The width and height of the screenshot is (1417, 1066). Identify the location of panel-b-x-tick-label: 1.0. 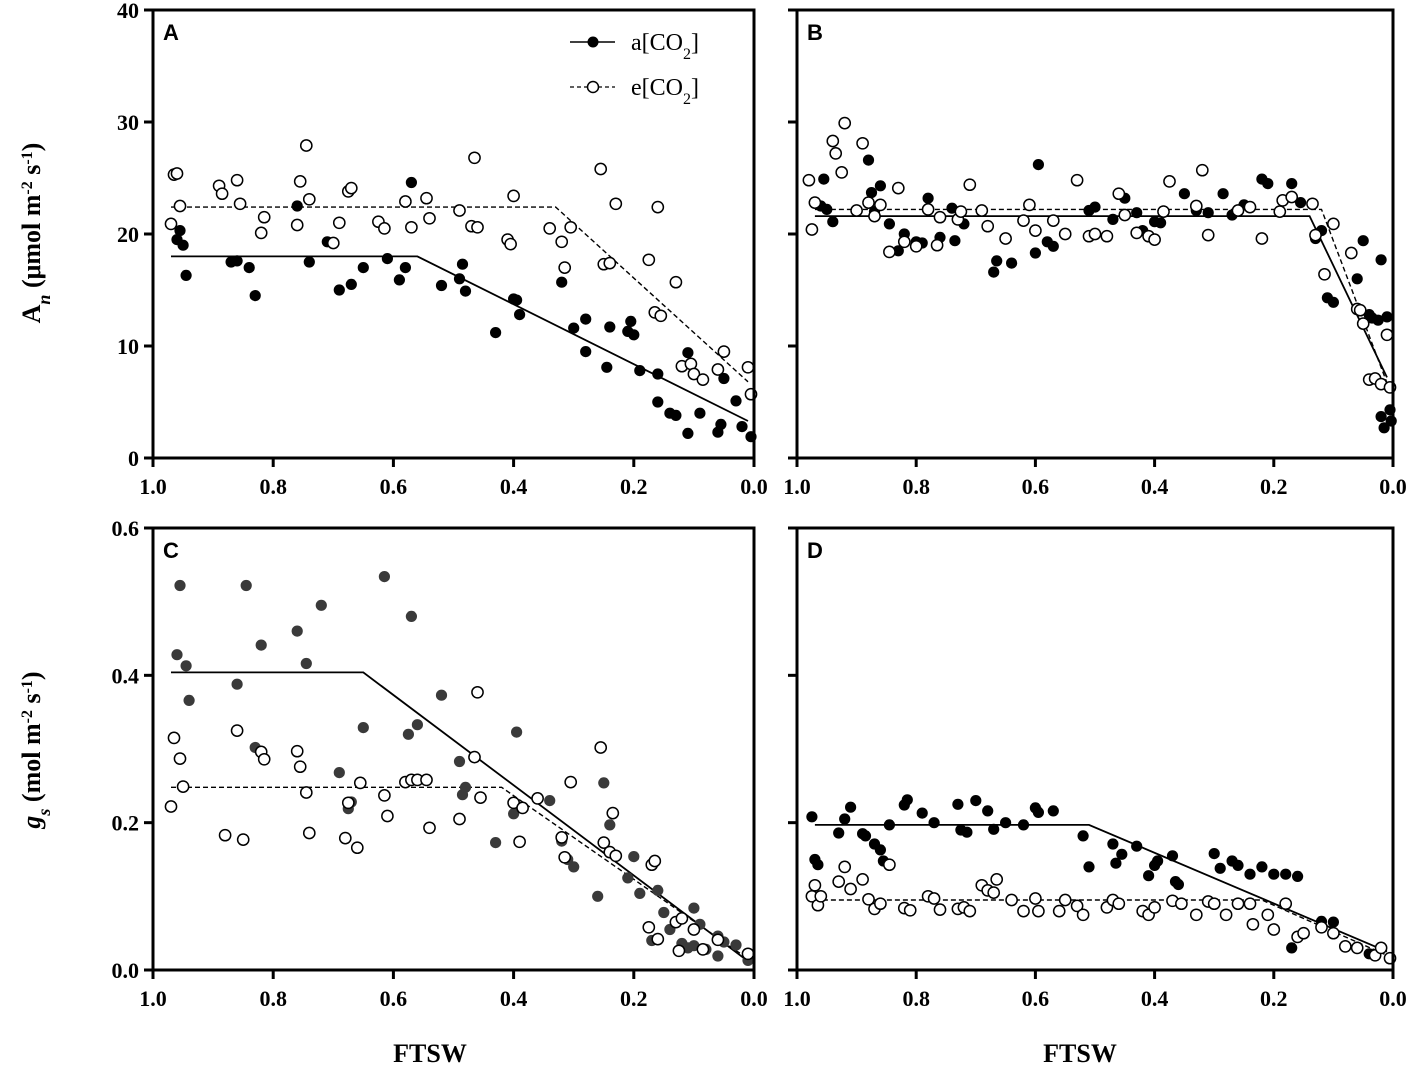
(797, 486).